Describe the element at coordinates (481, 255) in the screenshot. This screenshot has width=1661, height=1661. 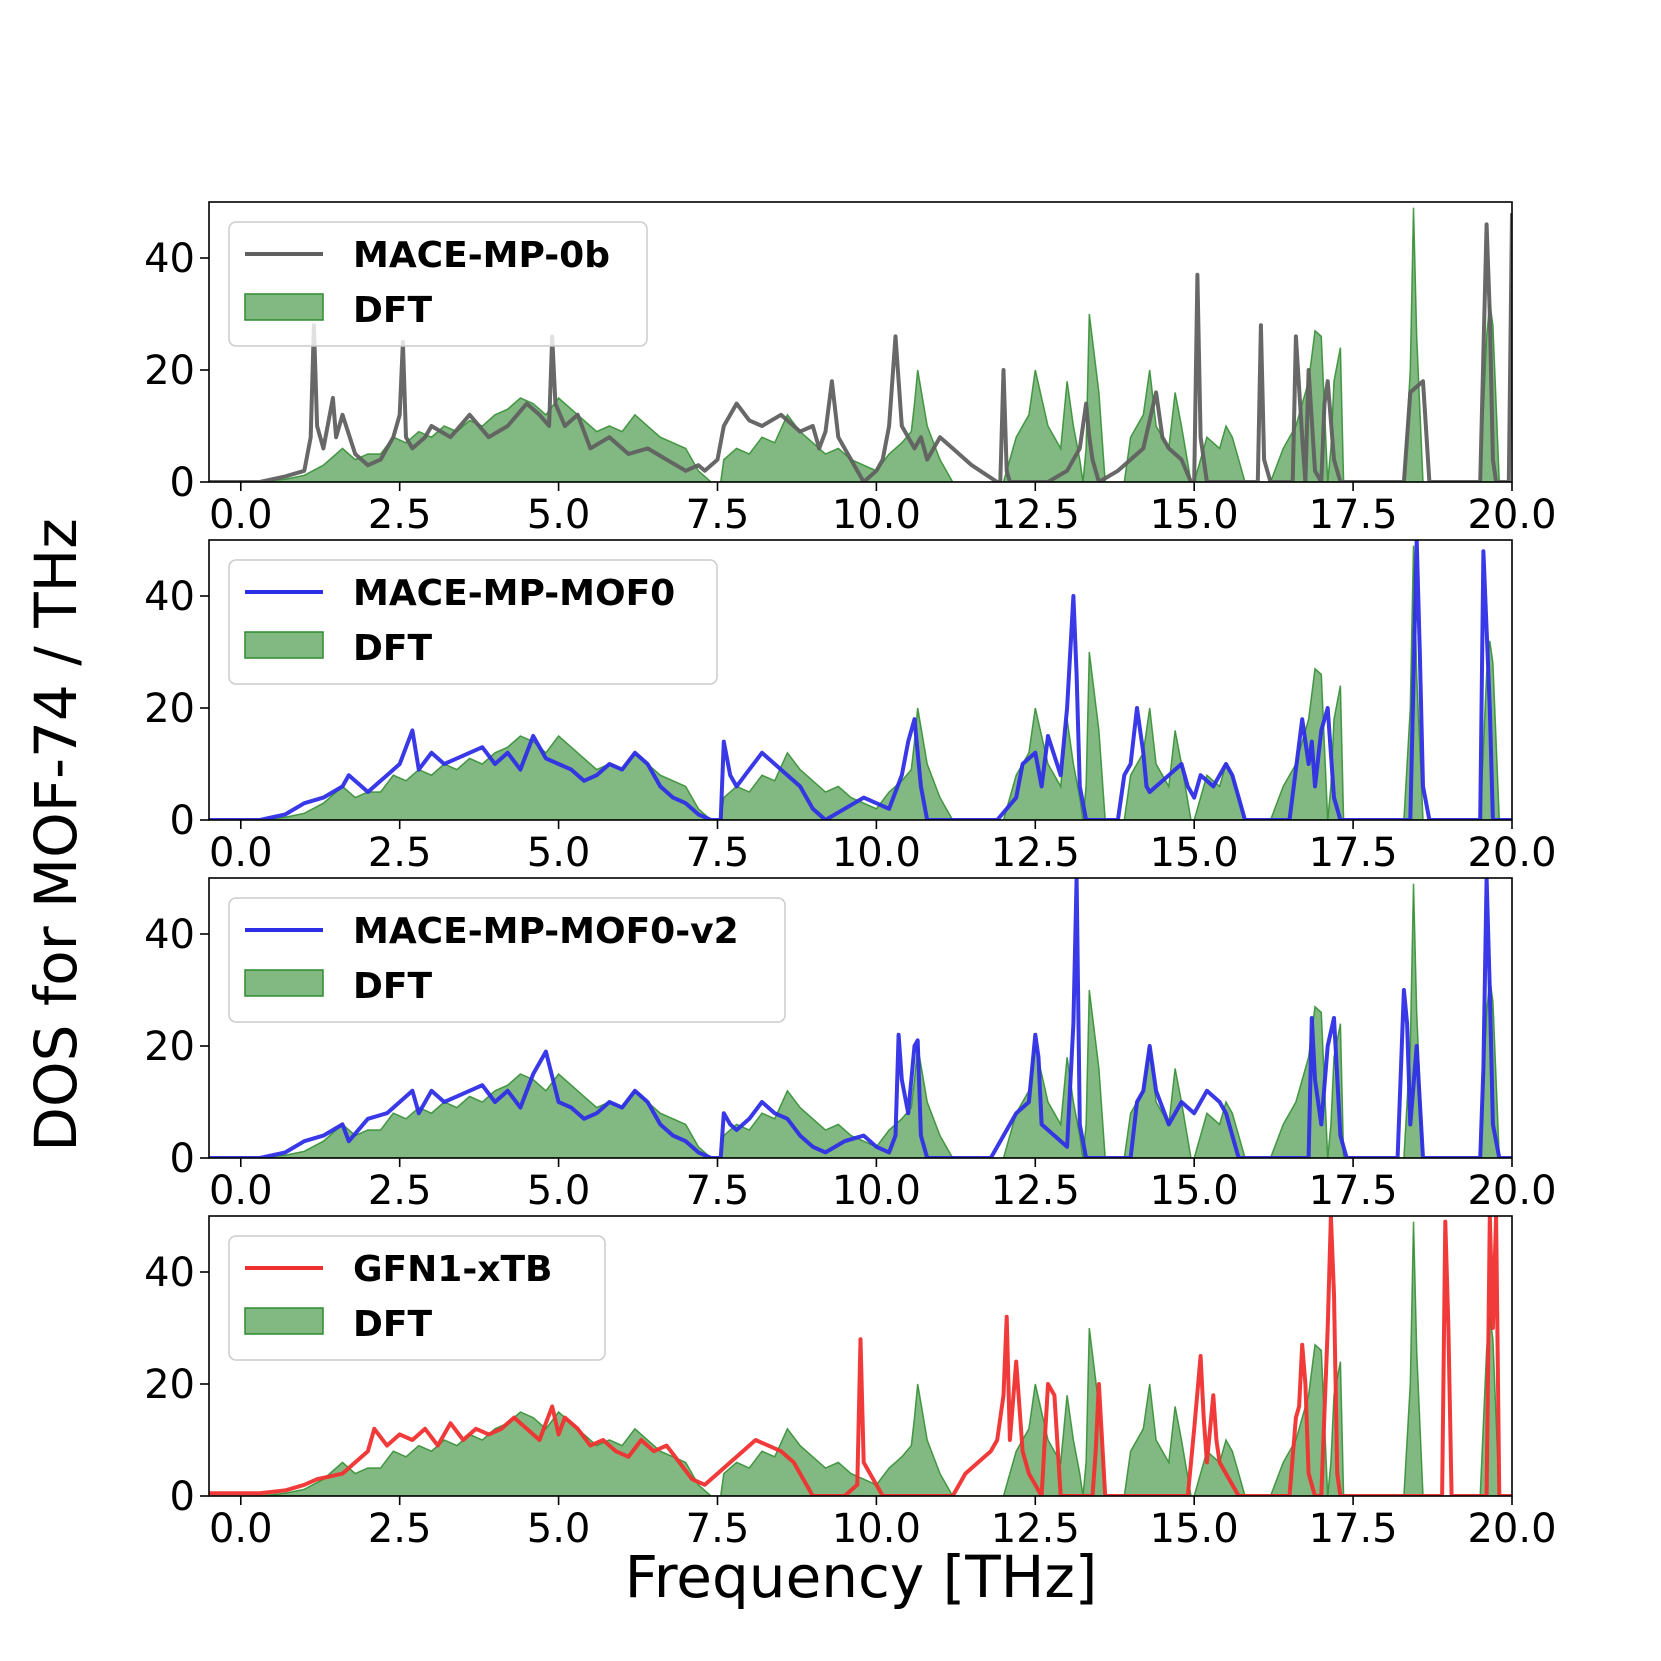
I see `legend-label-model: MACE-MP-0b` at that location.